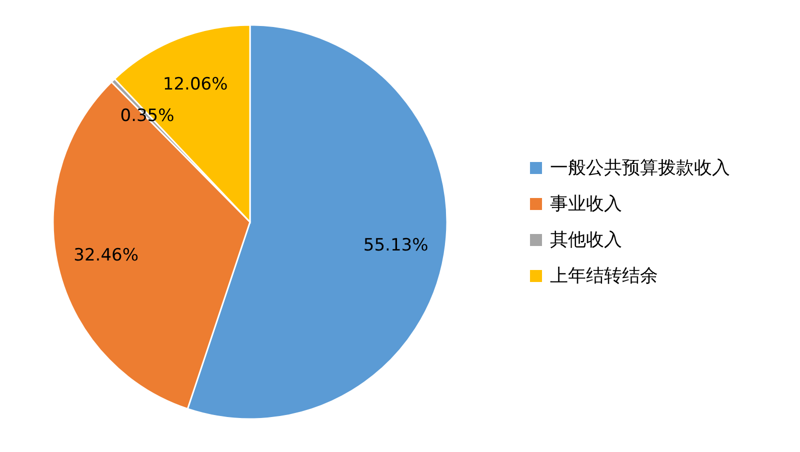  What do you see at coordinates (604, 276) in the screenshot?
I see `legend-label: 上年结转结余` at bounding box center [604, 276].